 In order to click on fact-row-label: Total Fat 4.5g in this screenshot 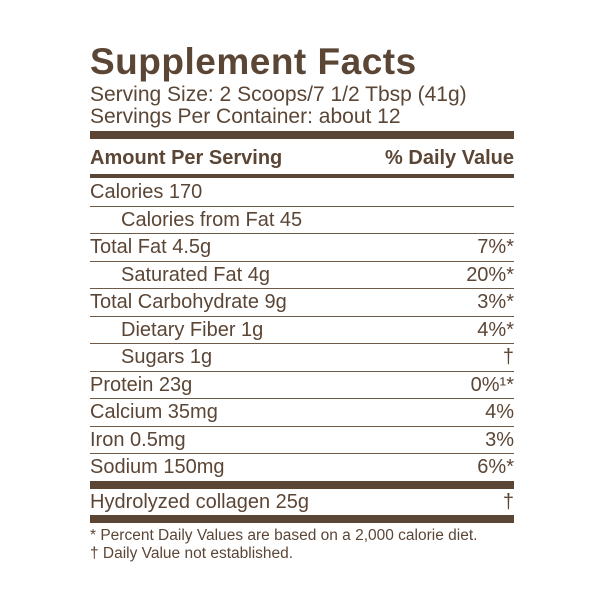, I will do `click(151, 247)`.